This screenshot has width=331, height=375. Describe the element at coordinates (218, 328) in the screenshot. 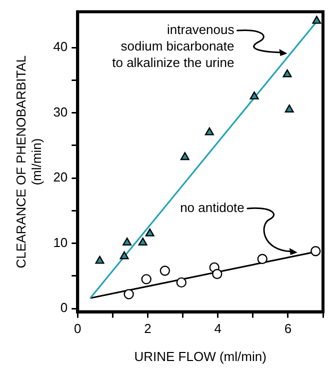

I see `x-tick-label: 4` at that location.